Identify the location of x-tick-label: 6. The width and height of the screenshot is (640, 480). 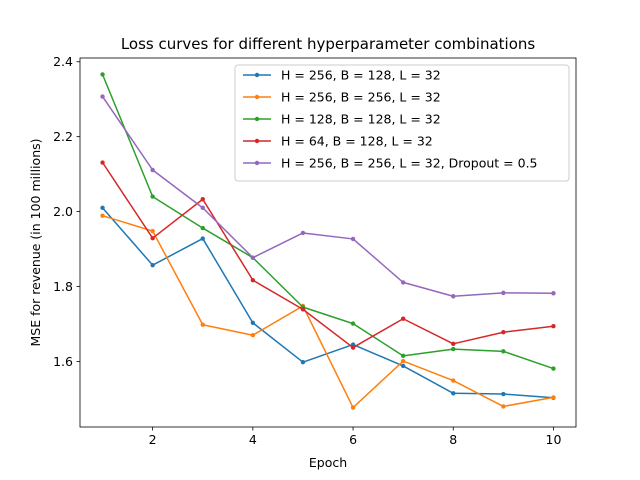
(353, 439).